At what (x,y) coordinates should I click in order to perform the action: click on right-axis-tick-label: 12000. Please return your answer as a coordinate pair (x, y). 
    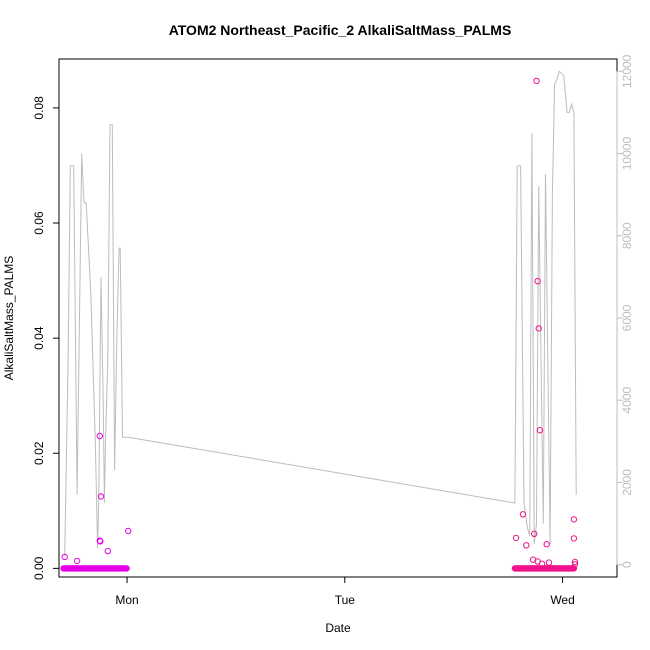
    Looking at the image, I should click on (627, 71).